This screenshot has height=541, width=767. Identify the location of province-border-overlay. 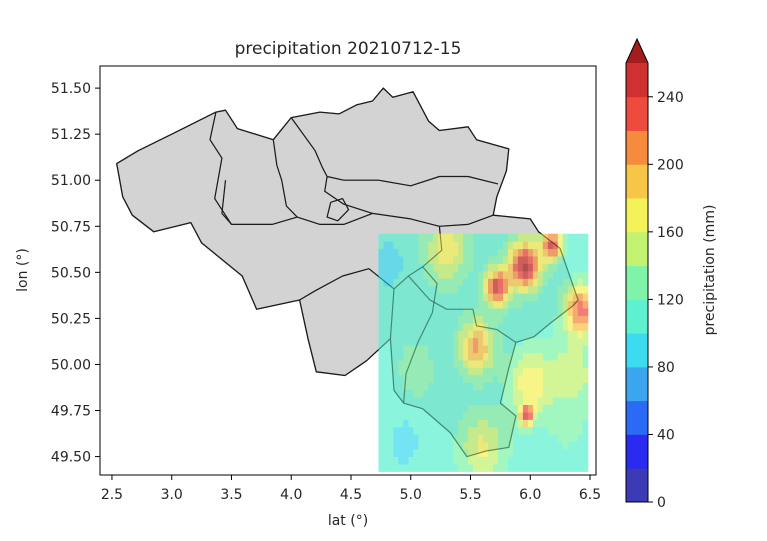
(347, 284).